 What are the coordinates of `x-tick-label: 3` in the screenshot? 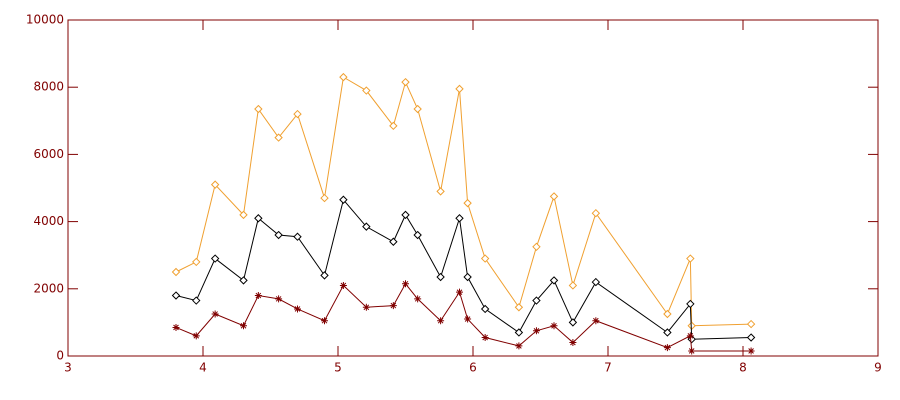 It's located at (68, 368).